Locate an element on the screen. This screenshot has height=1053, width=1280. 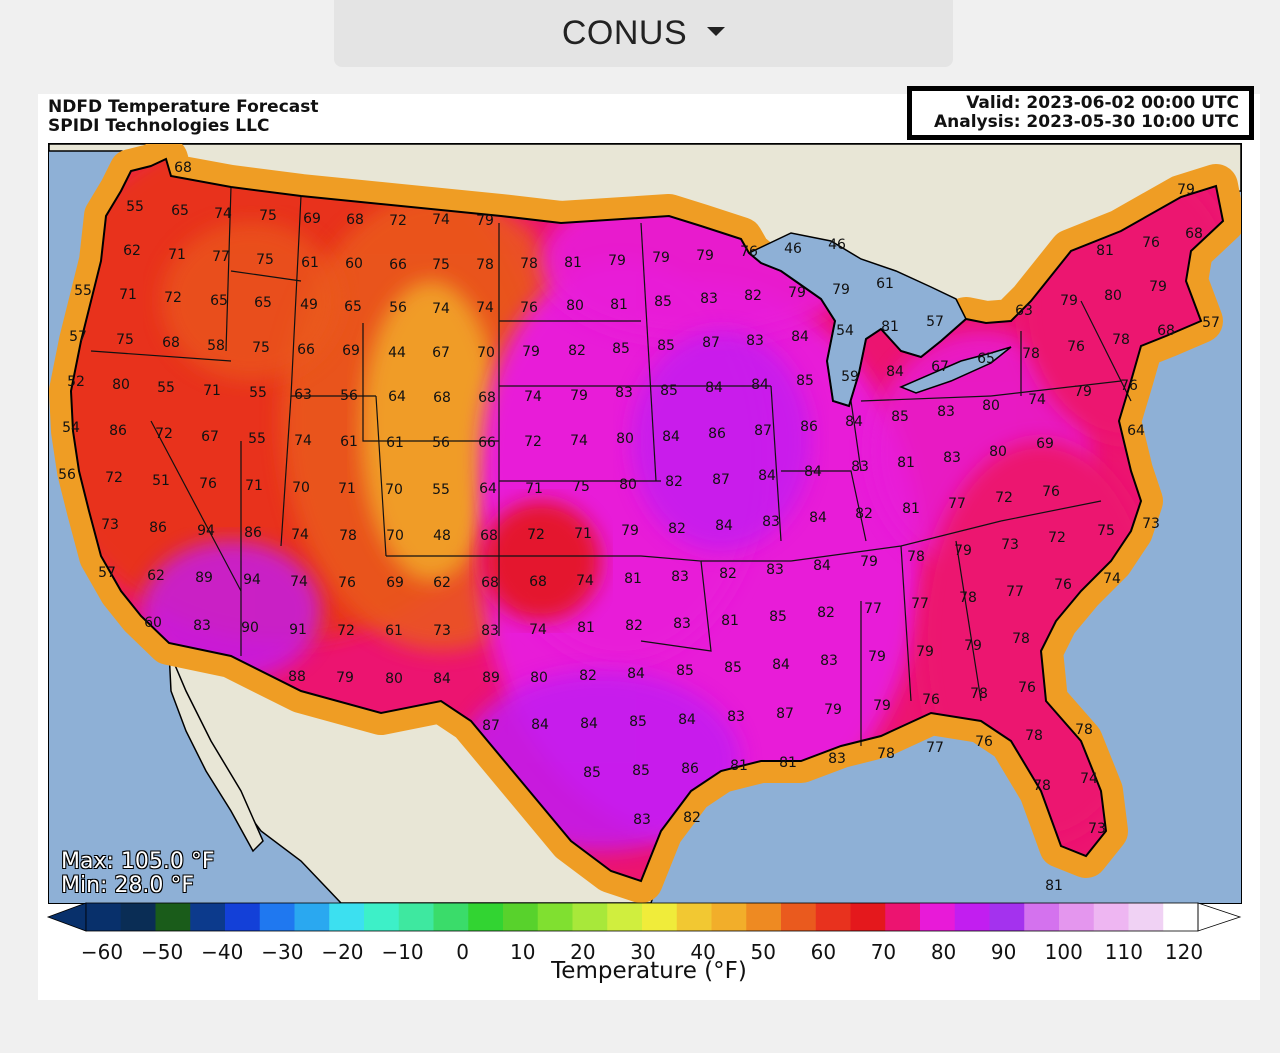
temp-label: 44 is located at coordinates (397, 353).